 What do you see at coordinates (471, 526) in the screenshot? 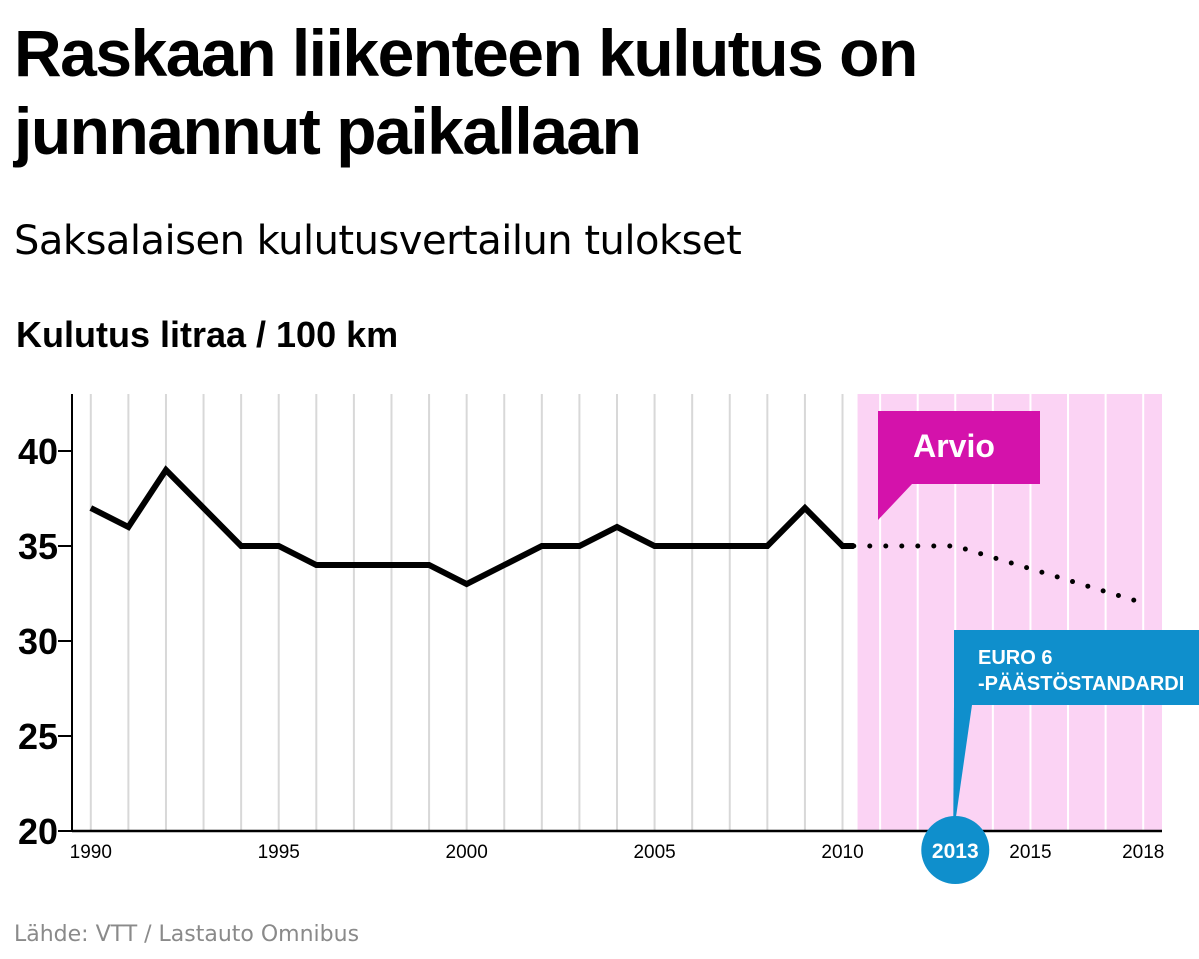
I see `actual-line` at bounding box center [471, 526].